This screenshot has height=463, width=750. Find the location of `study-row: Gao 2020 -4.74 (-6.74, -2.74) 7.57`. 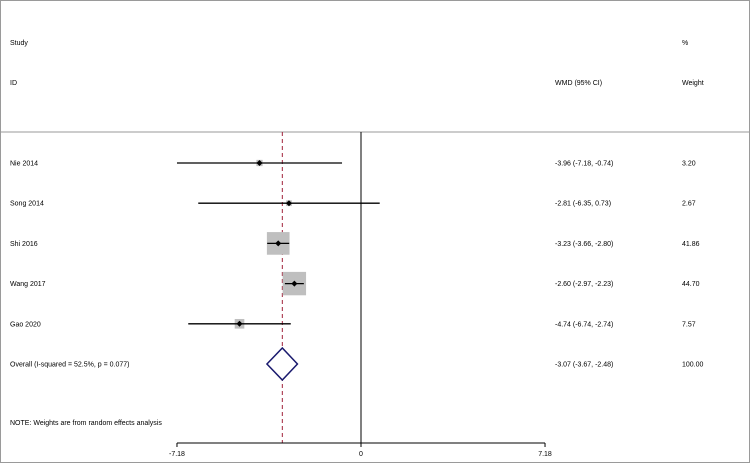

study-row: Gao 2020 -4.74 (-6.74, -2.74) 7.57 is located at coordinates (353, 323).